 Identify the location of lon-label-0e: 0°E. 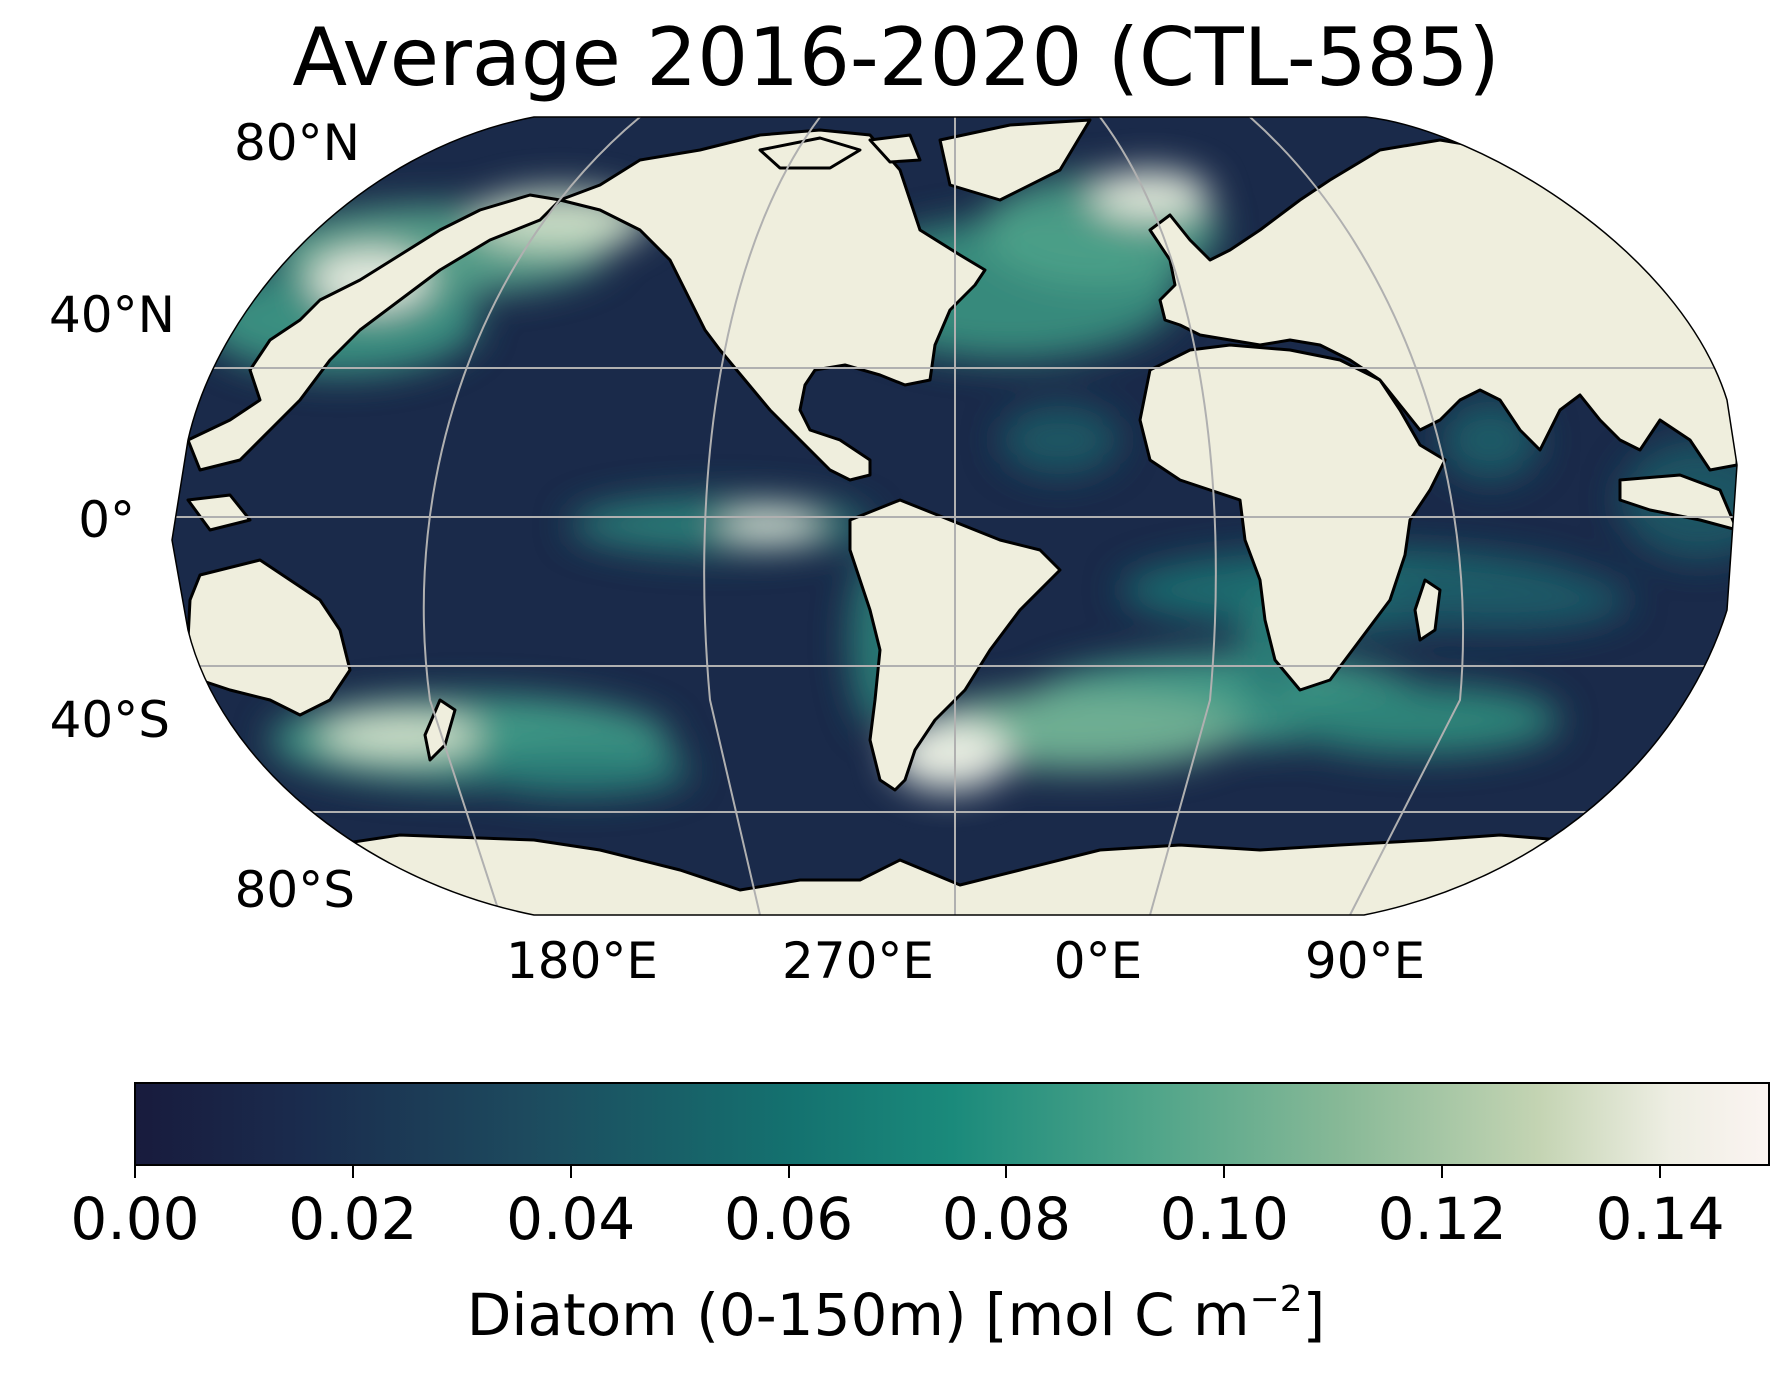
(1098, 961).